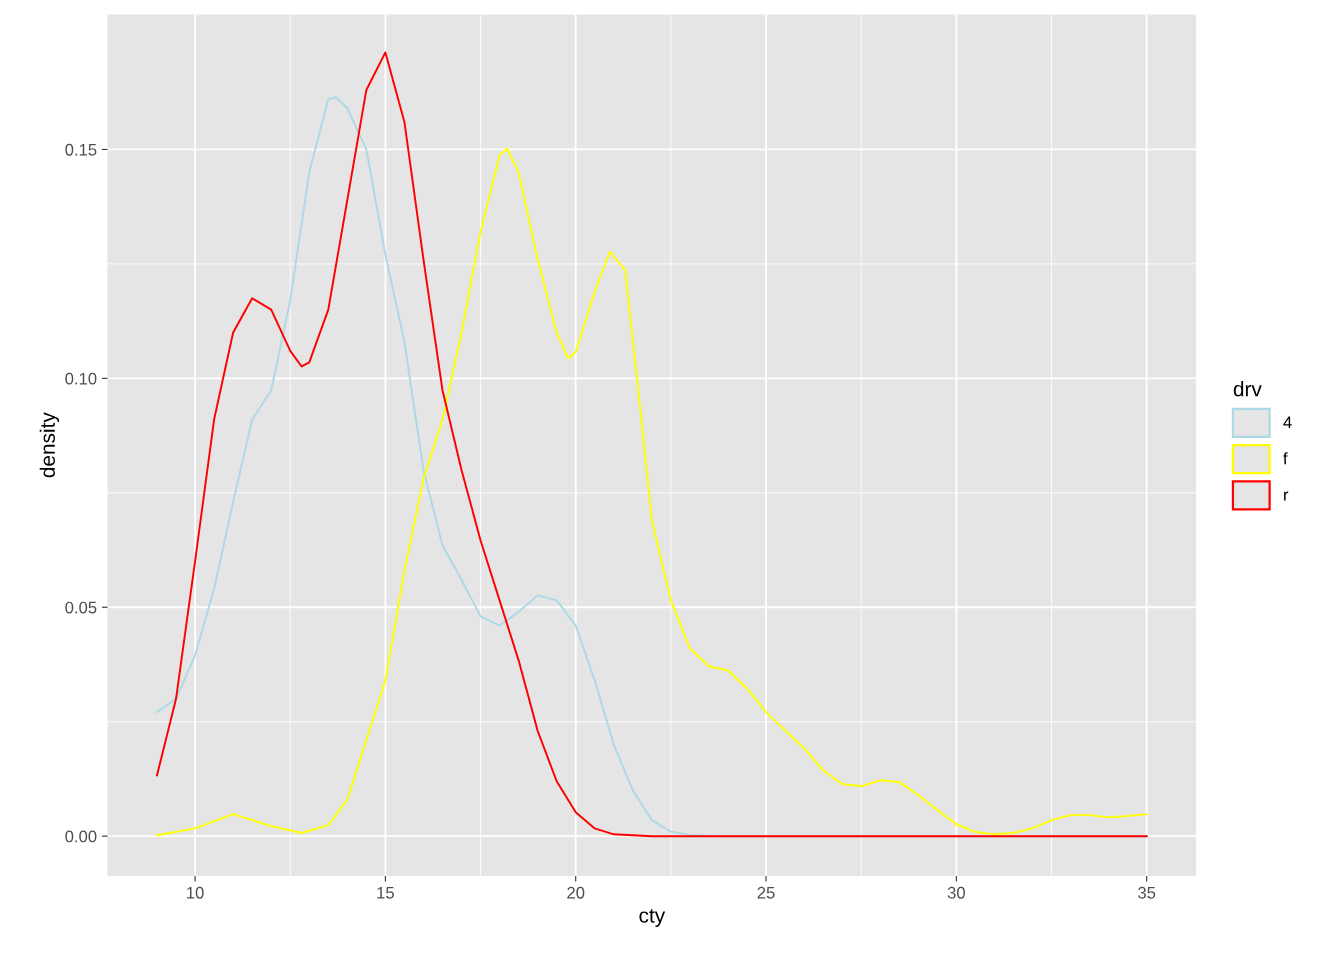 This screenshot has width=1344, height=960. I want to click on x-tick-label: 30, so click(956, 892).